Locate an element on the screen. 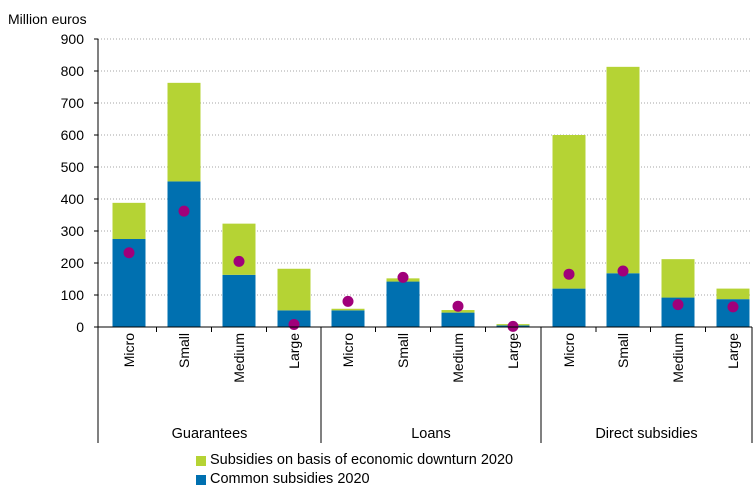 This screenshot has width=756, height=490. legend-swatch-common is located at coordinates (201, 479).